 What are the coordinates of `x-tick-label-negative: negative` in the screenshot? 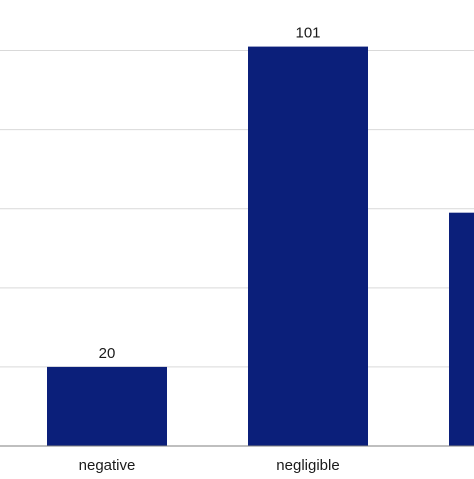 It's located at (107, 465).